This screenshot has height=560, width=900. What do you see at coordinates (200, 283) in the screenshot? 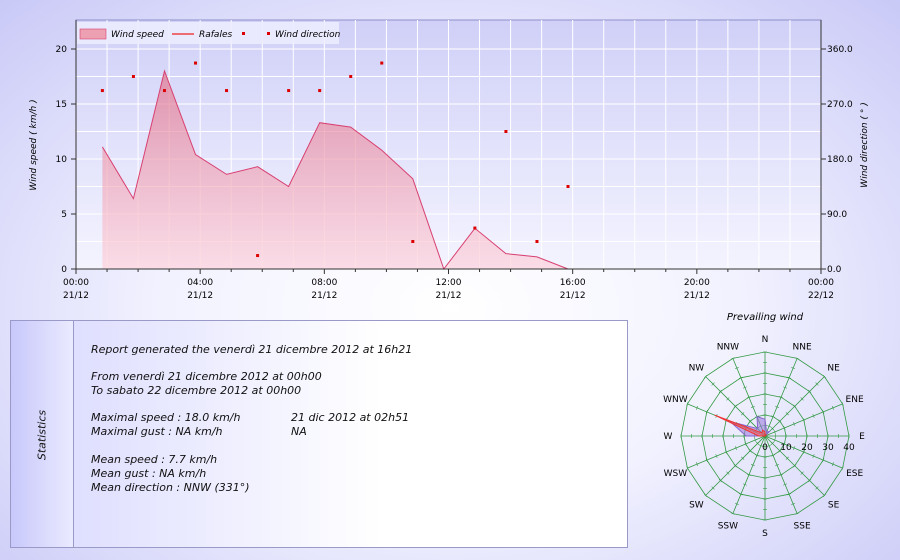
I see `x-tick-label-time: 04:00` at bounding box center [200, 283].